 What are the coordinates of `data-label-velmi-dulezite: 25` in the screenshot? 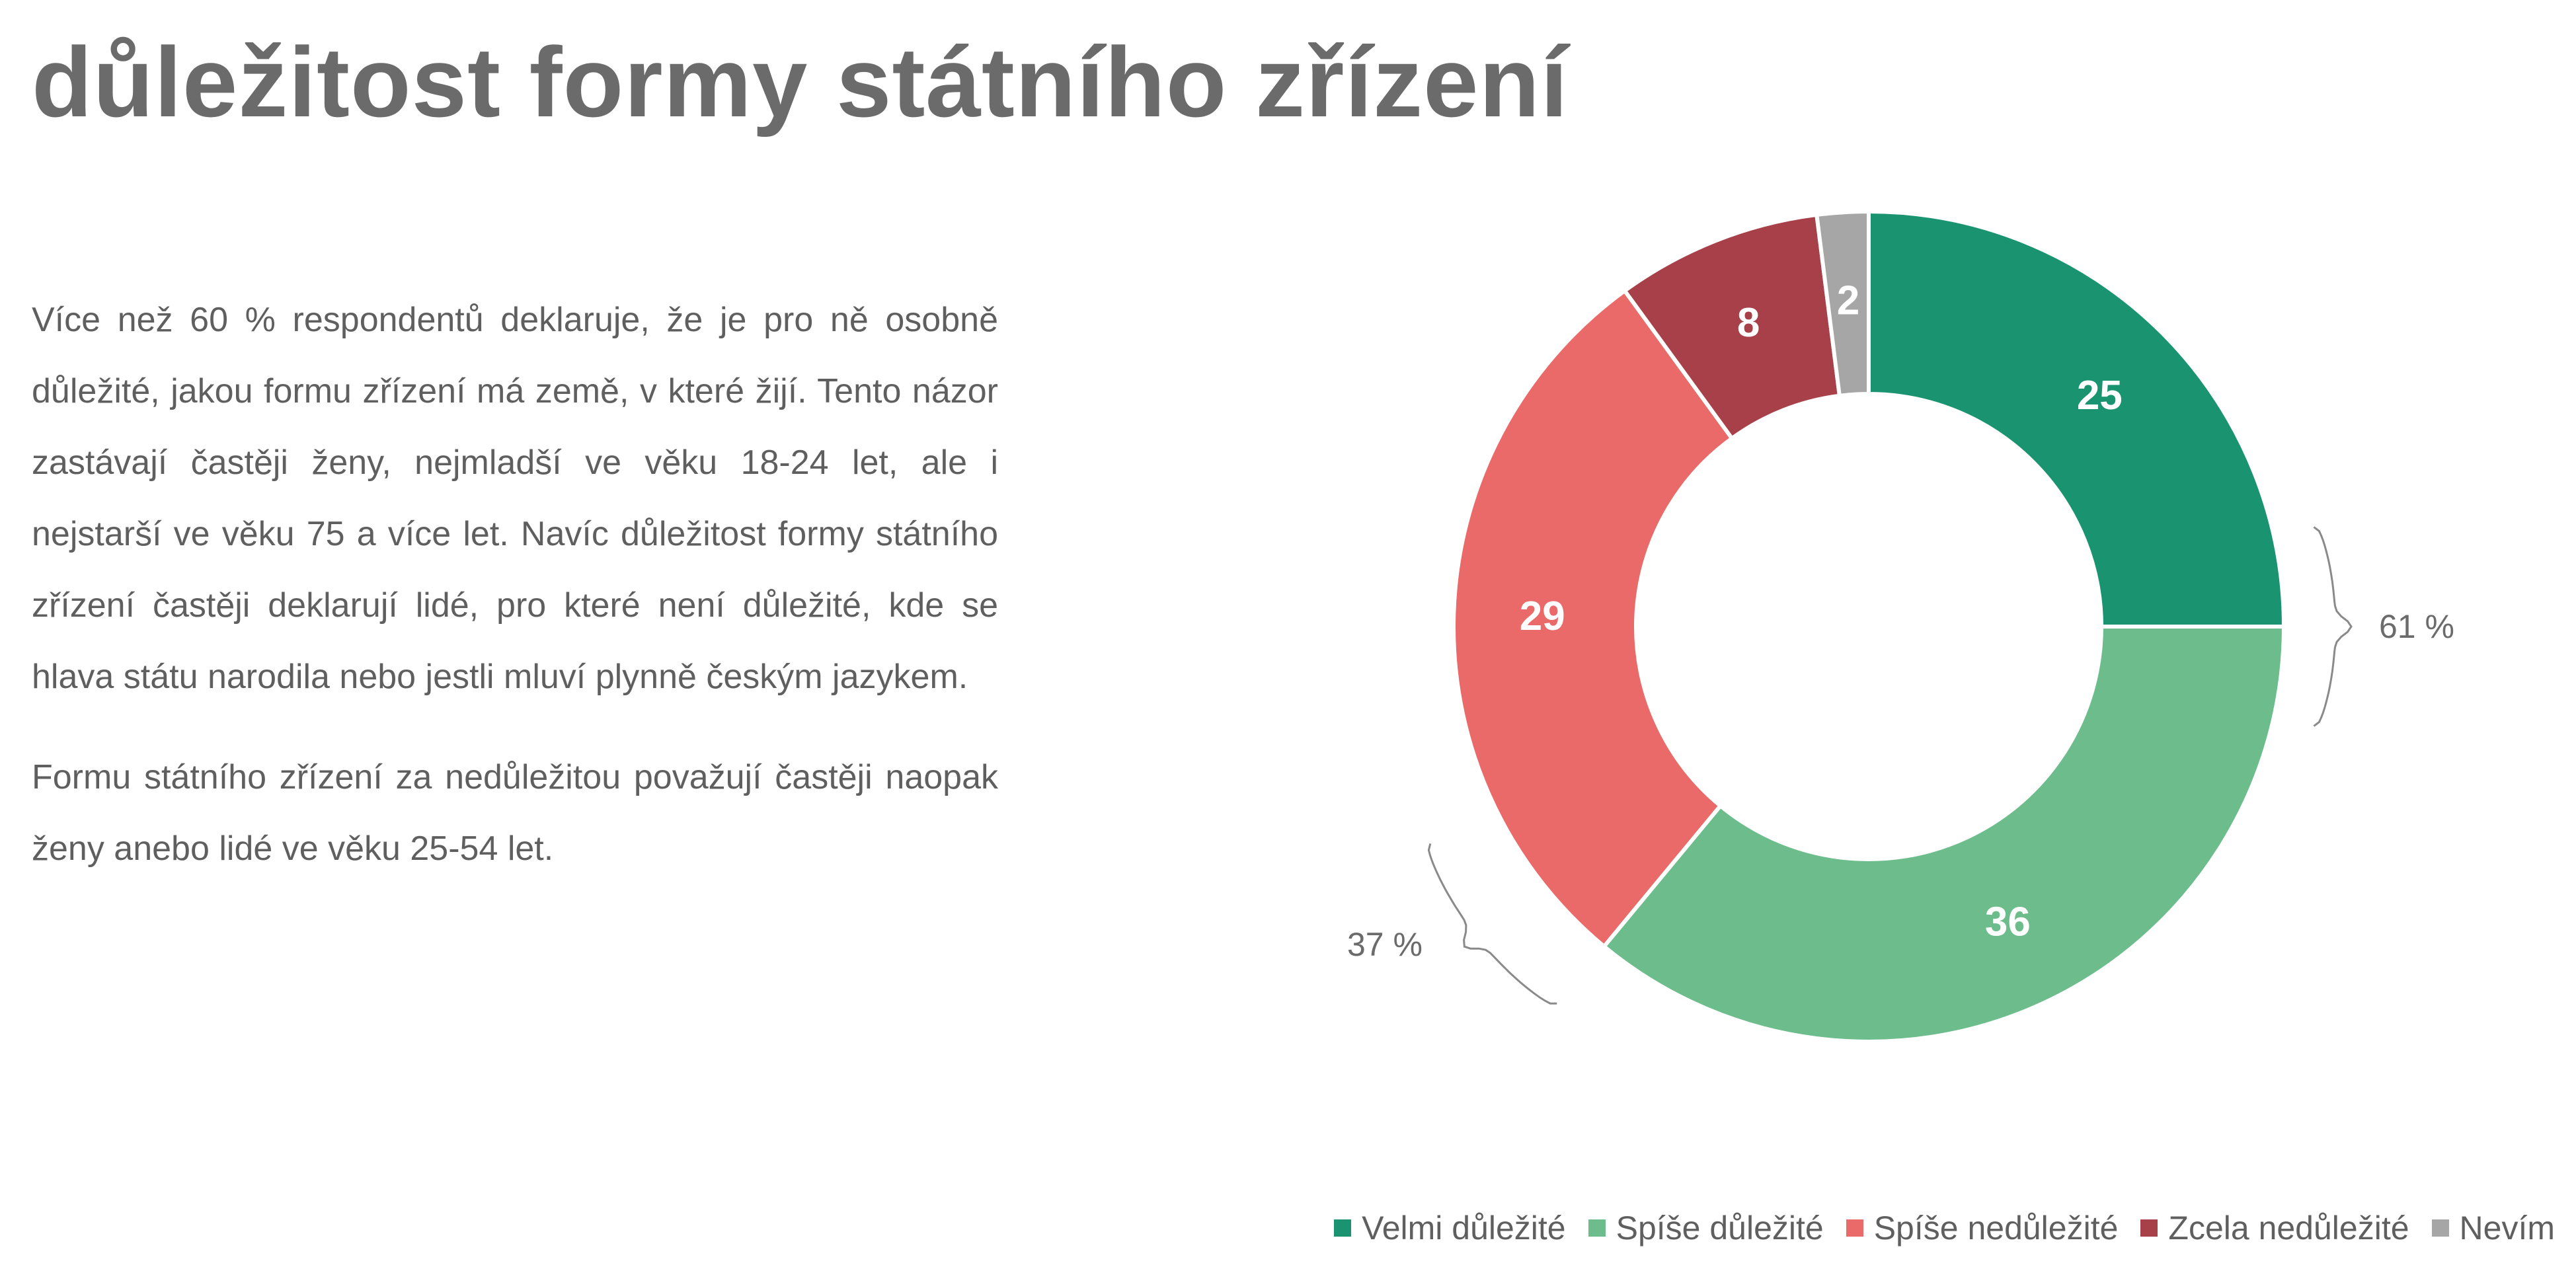 It's located at (2100, 395).